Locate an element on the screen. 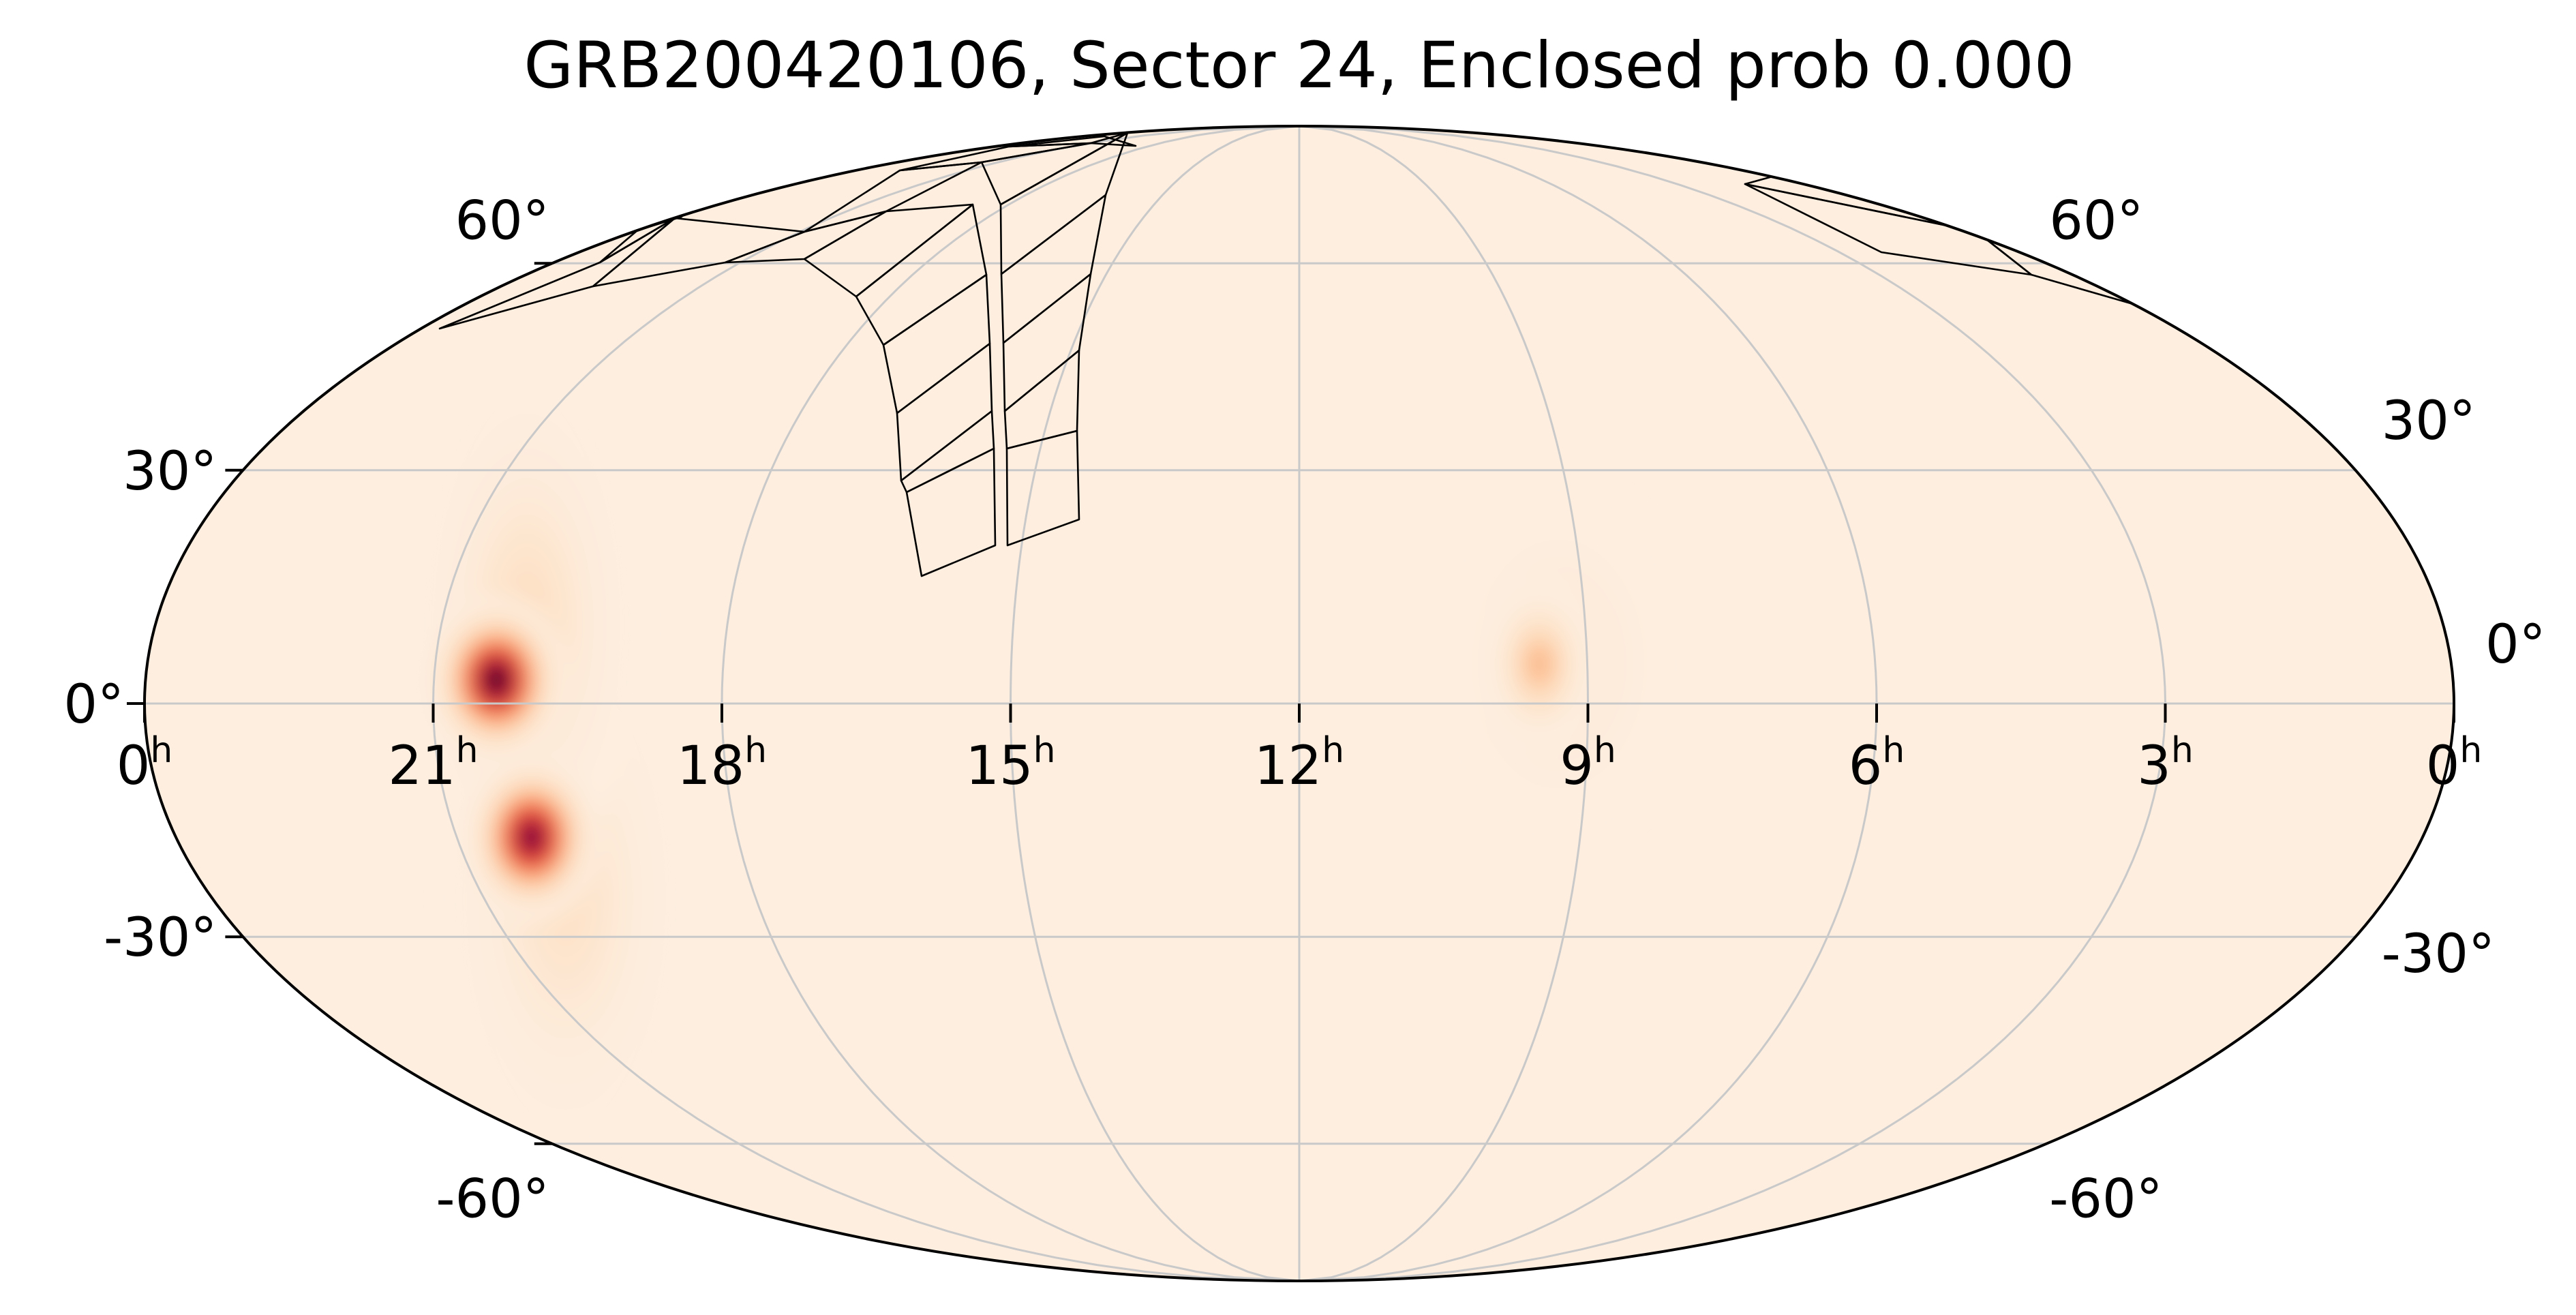  ra-tick-label: 21h is located at coordinates (433, 764).